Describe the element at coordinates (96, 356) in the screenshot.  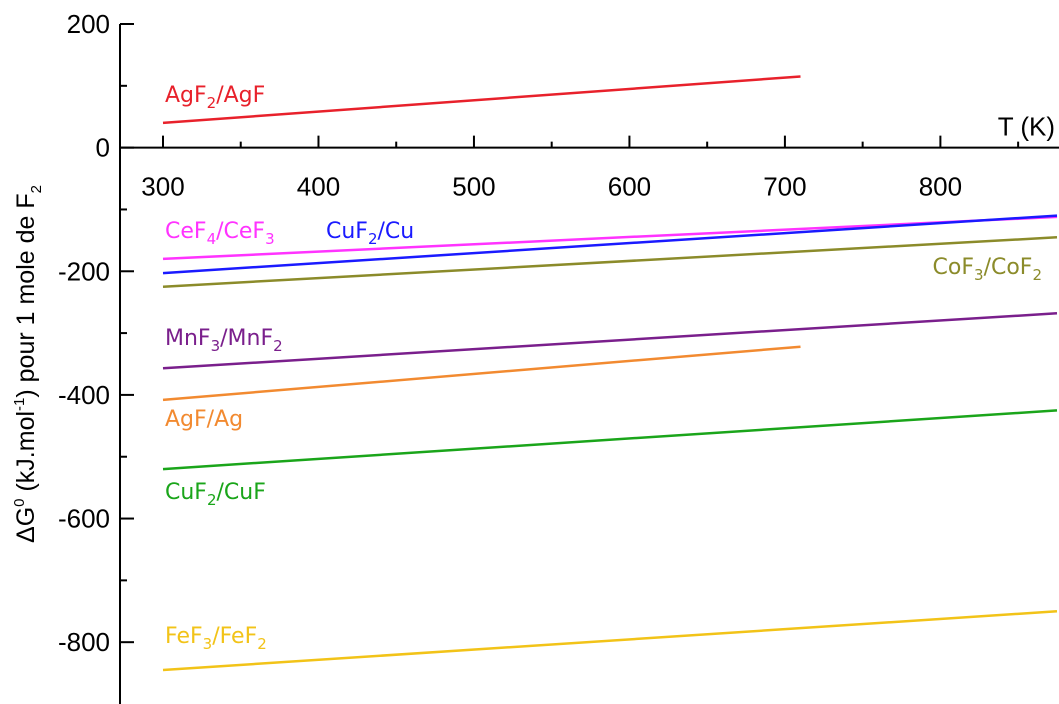
I see `y-axis: 200 0 -200 -400 -600 -800` at that location.